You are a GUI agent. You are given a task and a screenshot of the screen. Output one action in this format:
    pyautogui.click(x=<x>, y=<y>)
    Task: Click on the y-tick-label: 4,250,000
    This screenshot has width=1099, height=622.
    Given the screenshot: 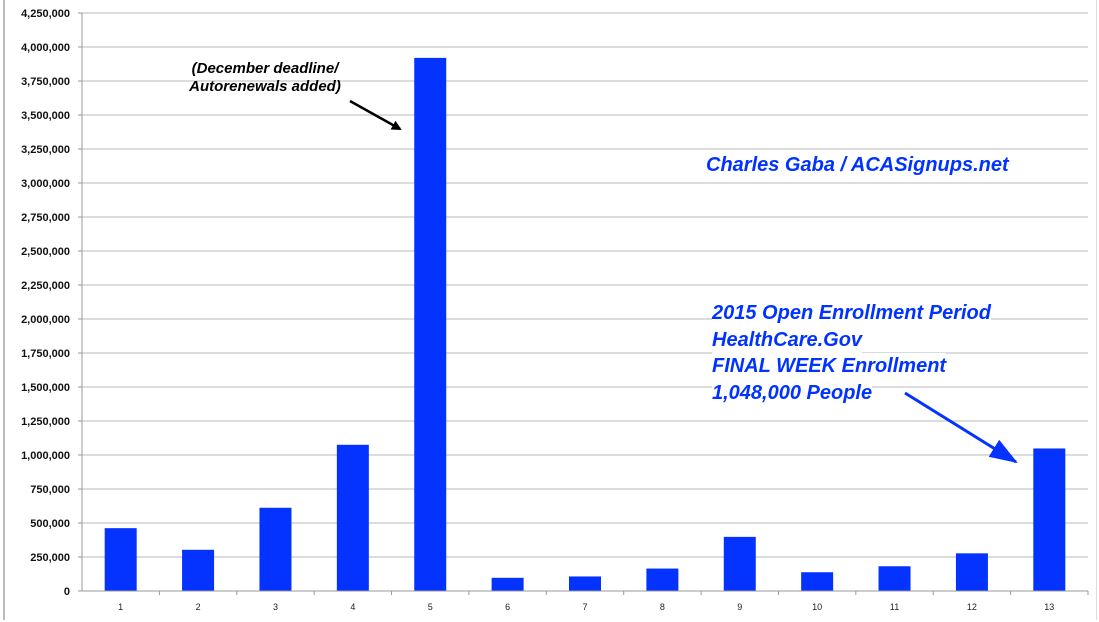 What is the action you would take?
    pyautogui.click(x=45, y=14)
    